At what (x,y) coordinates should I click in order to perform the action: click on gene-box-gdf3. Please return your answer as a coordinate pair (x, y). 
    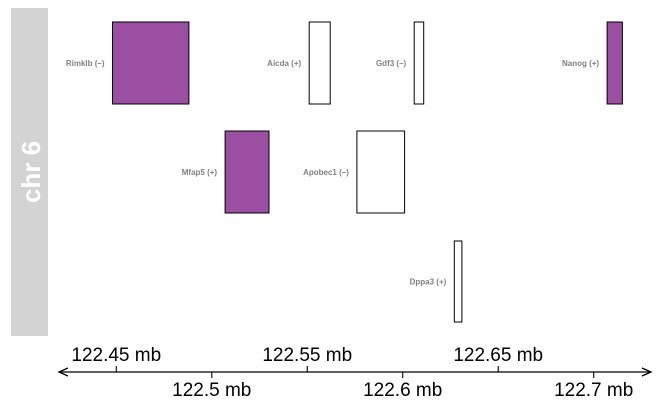
    Looking at the image, I should click on (419, 63).